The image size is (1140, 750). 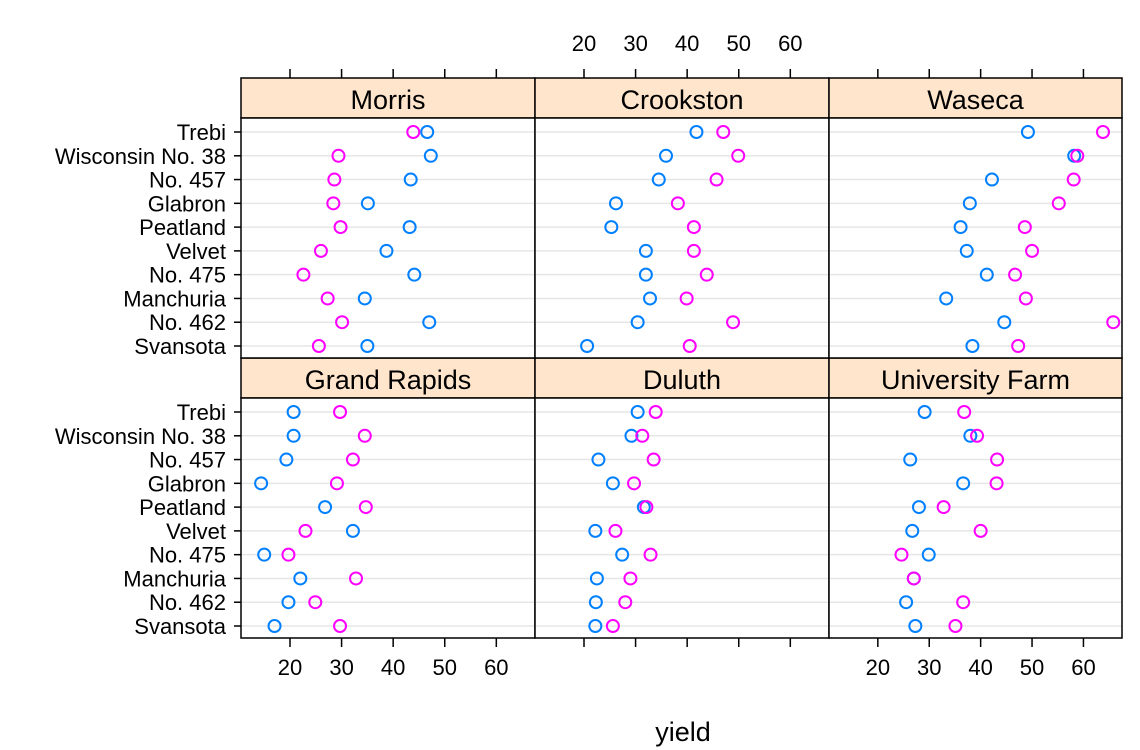 What do you see at coordinates (596, 578) in the screenshot?
I see `point-blue-duluth-manchuria` at bounding box center [596, 578].